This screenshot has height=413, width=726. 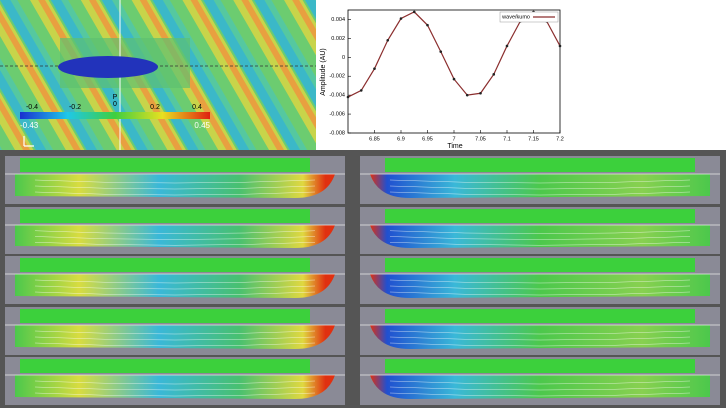 I want to click on y-tick-label: -0.004, so click(x=337, y=96).